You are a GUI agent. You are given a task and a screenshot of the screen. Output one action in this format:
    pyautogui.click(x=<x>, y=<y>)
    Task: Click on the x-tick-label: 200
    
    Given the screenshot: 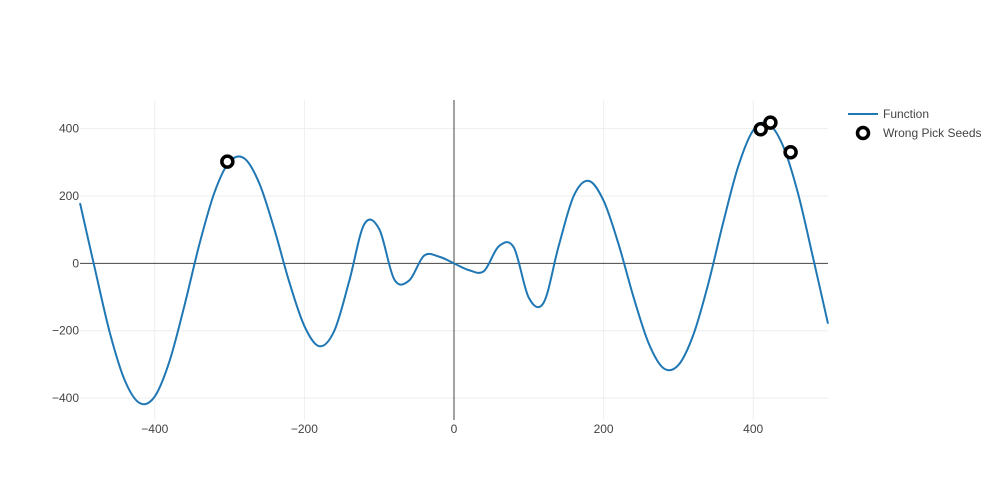 What is the action you would take?
    pyautogui.click(x=604, y=429)
    